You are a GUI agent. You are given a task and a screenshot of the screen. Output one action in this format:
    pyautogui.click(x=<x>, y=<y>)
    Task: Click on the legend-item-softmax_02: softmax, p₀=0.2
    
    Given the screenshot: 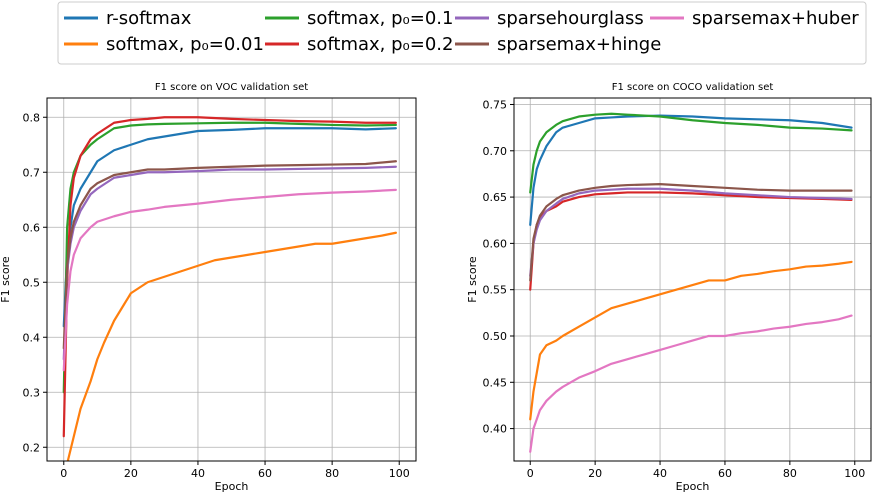 What is the action you would take?
    pyautogui.click(x=359, y=44)
    